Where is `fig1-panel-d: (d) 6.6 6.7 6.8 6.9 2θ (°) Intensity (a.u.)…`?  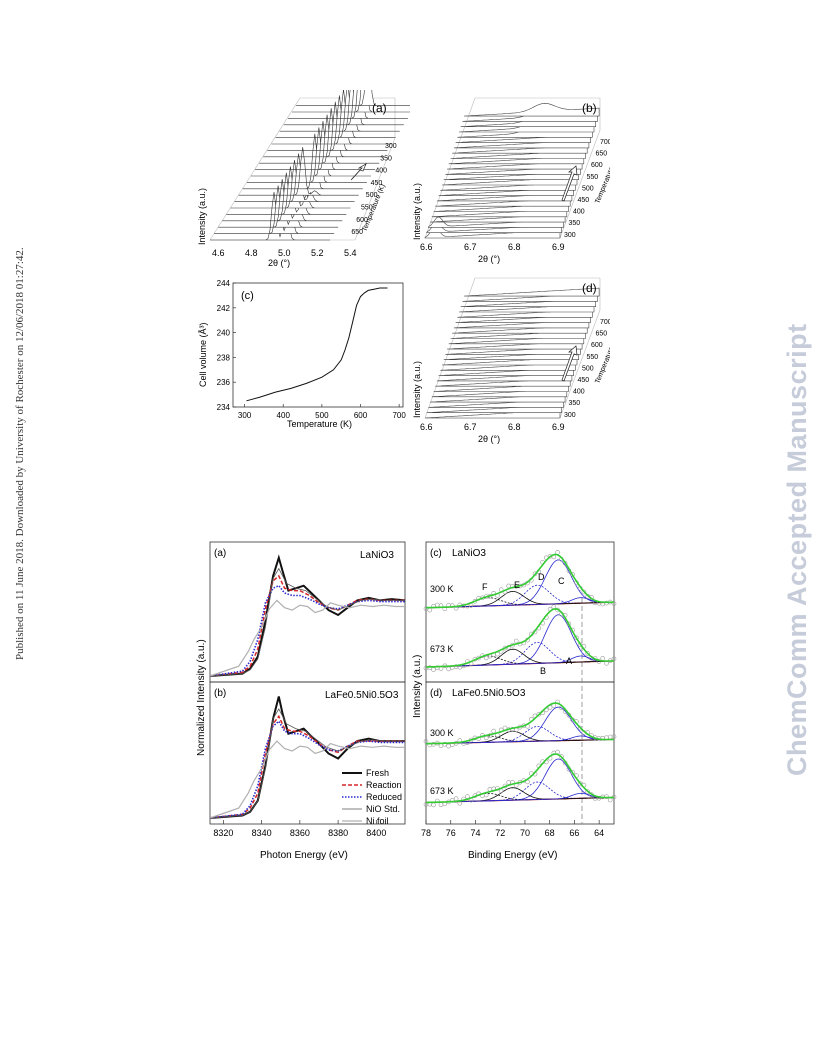 fig1-panel-d: (d) 6.6 6.7 6.8 6.9 2θ (°) Intensity (a.u.)… is located at coordinates (511, 360).